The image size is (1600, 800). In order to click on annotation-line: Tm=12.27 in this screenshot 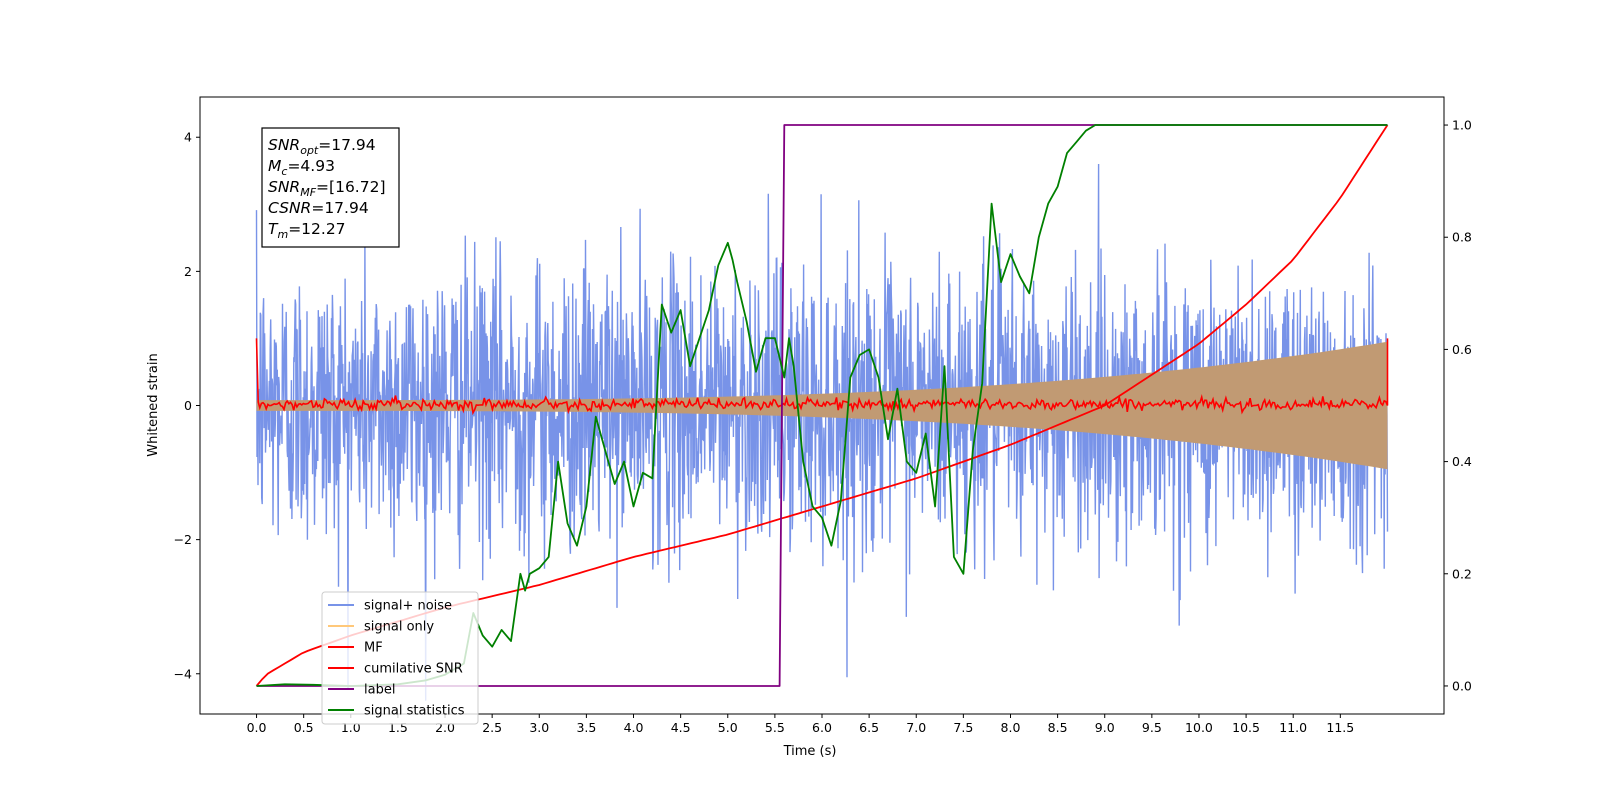, I will do `click(307, 230)`.